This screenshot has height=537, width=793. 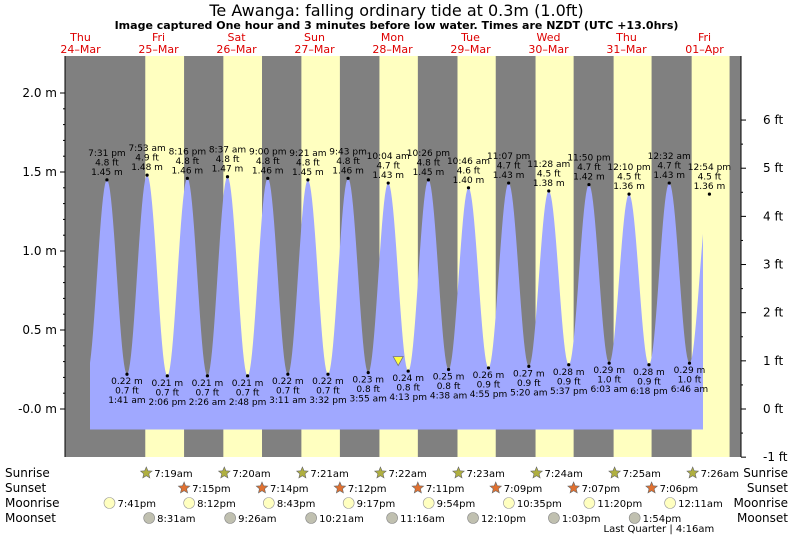 I want to click on high-tide-time: 11:28 am, so click(x=548, y=165).